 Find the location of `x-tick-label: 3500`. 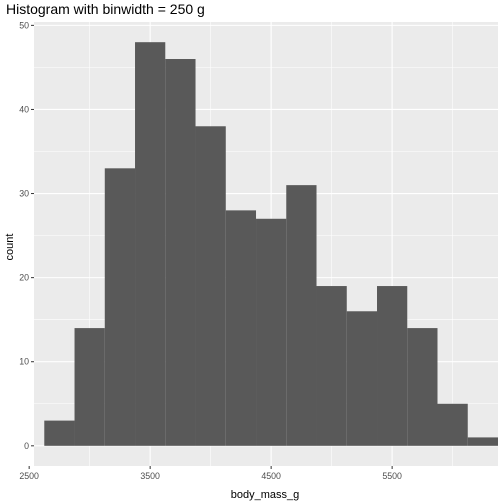

x-tick-label: 3500 is located at coordinates (150, 476).